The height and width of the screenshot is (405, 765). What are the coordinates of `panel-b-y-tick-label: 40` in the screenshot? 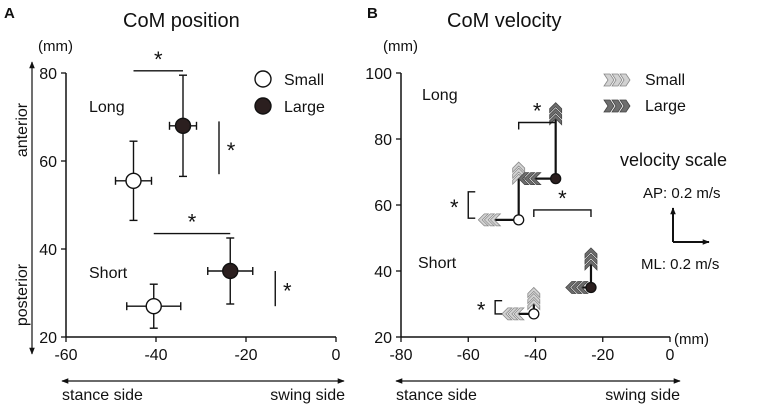 It's located at (383, 272).